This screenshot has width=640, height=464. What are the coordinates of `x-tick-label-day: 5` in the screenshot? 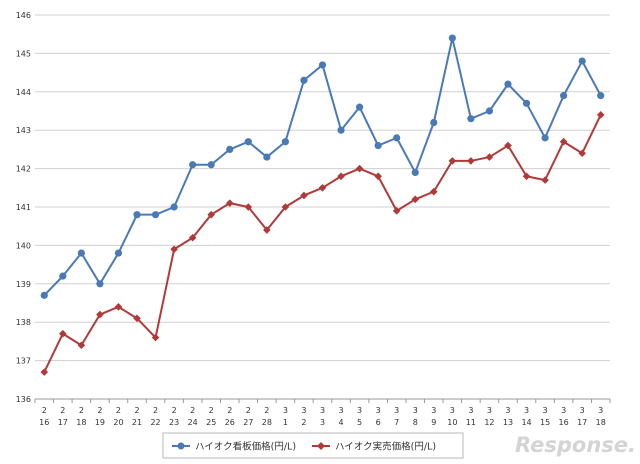 It's located at (359, 422).